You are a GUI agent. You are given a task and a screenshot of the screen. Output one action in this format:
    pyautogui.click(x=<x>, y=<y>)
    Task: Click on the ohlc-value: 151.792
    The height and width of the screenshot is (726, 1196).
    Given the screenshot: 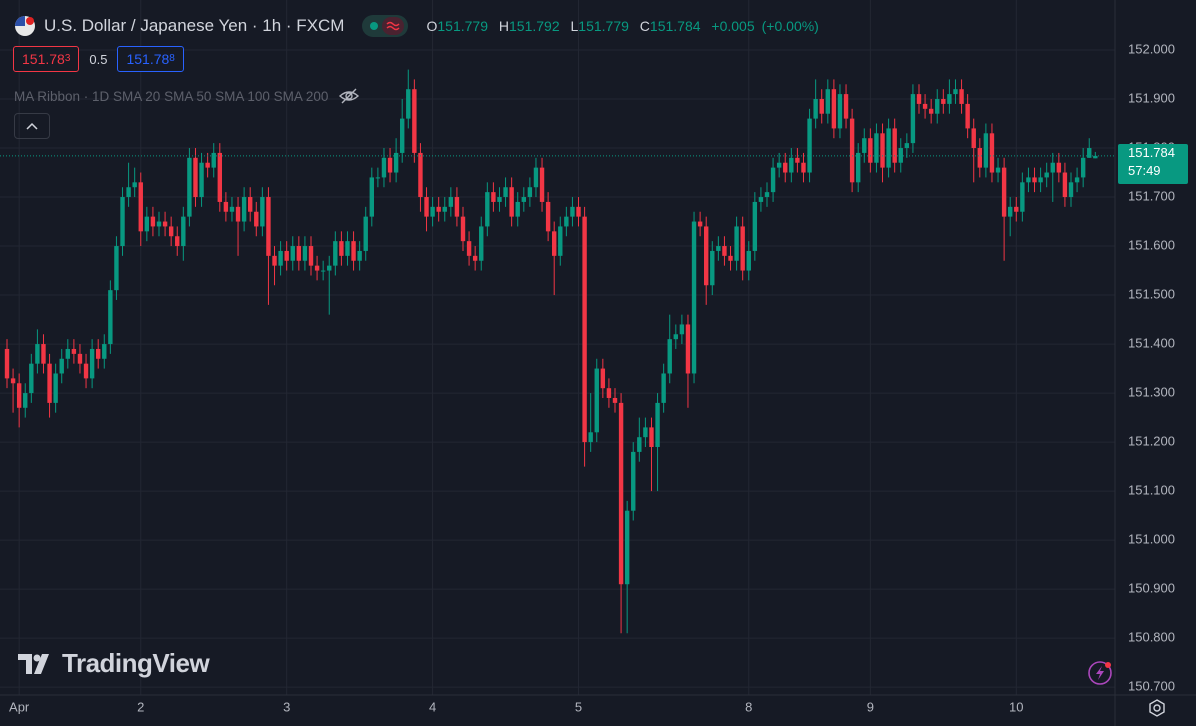 What is the action you would take?
    pyautogui.click(x=534, y=26)
    